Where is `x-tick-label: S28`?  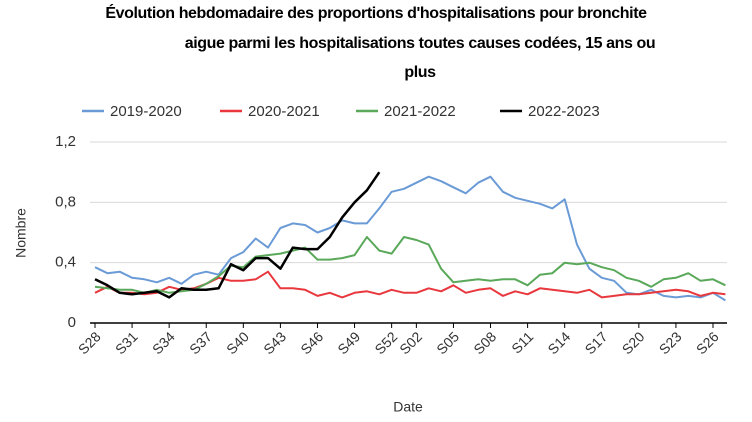
x-tick-label: S28 is located at coordinates (89, 342).